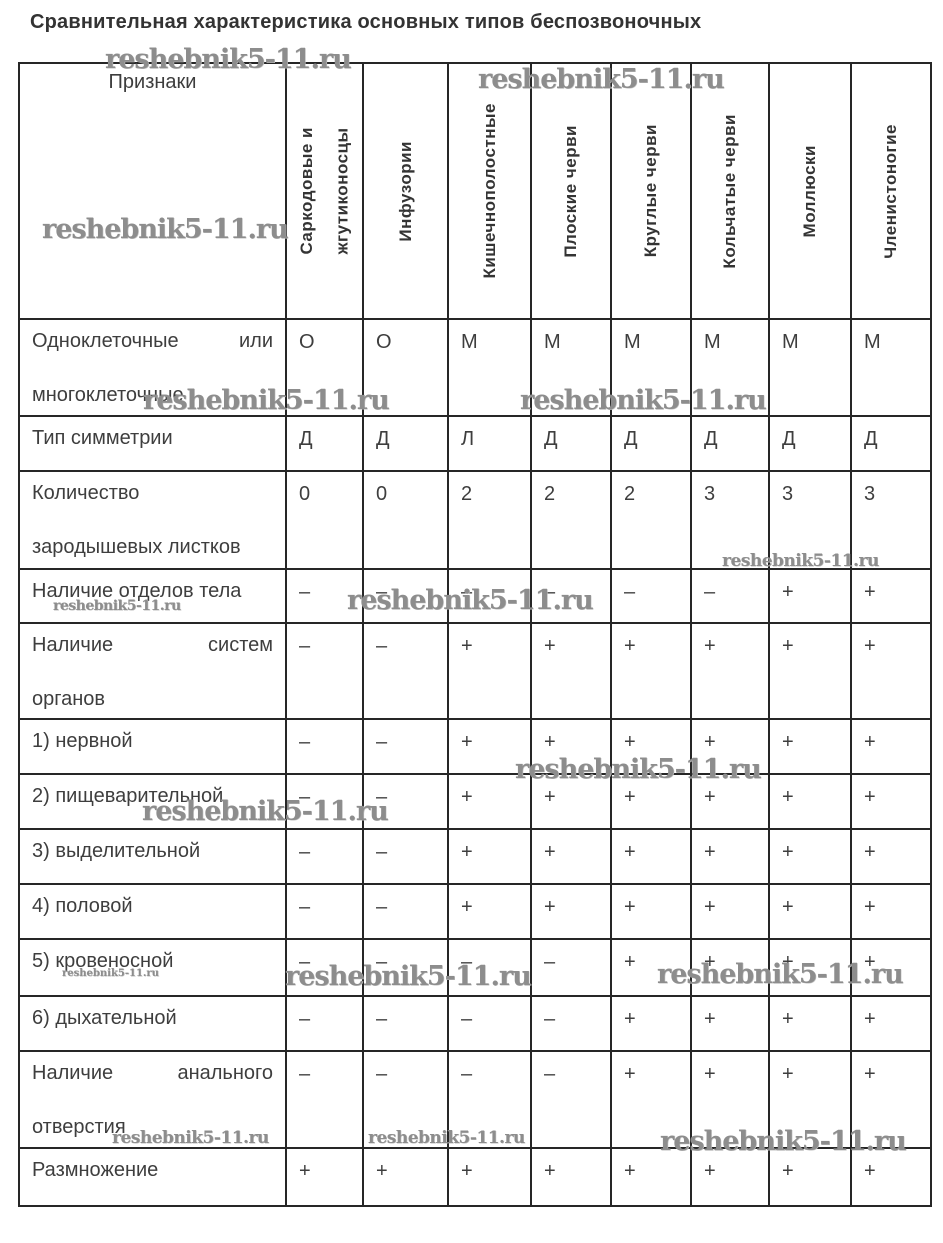 This screenshot has width=943, height=1243. What do you see at coordinates (571, 191) in the screenshot?
I see `column-header-label: Плоские черви` at bounding box center [571, 191].